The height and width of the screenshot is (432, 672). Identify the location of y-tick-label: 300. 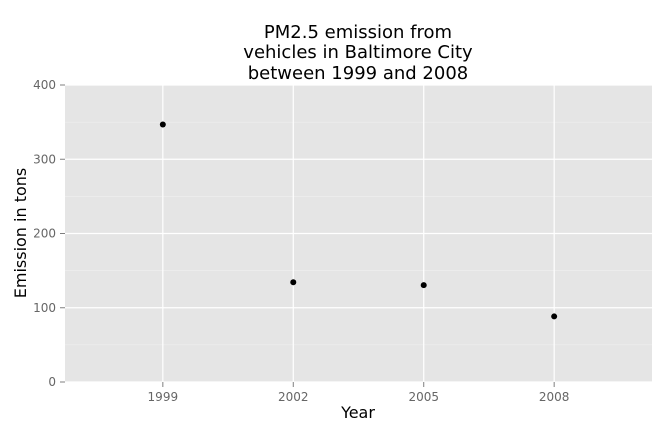
(44, 159).